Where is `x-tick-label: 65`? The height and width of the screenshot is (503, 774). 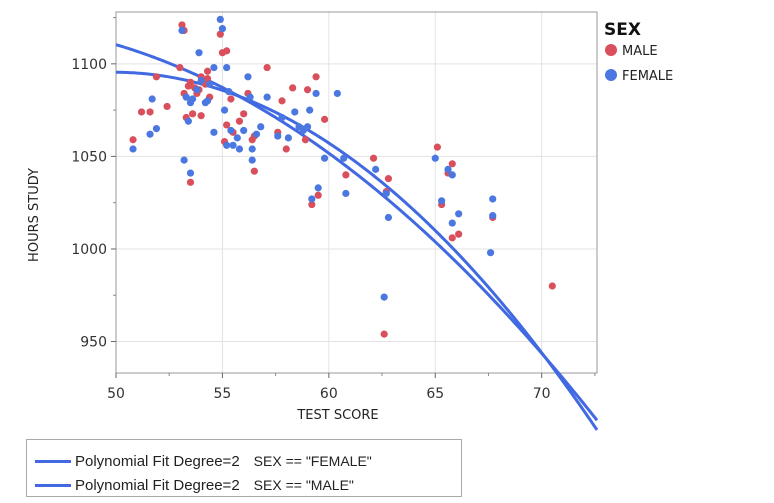
x-tick-label: 65 is located at coordinates (435, 394).